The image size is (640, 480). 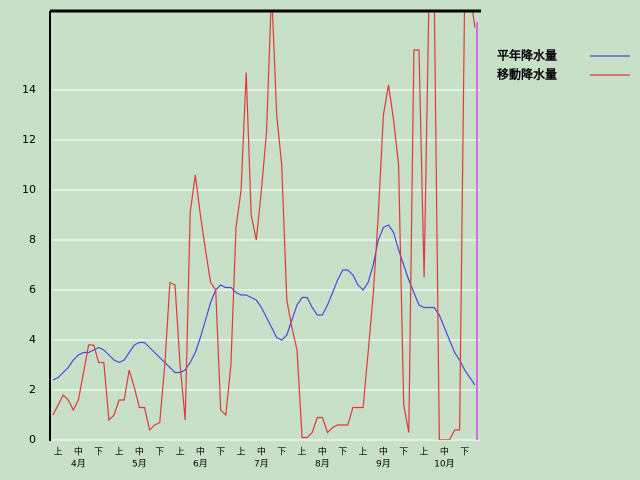 I want to click on legend-label: 移動降水量, so click(x=527, y=74).